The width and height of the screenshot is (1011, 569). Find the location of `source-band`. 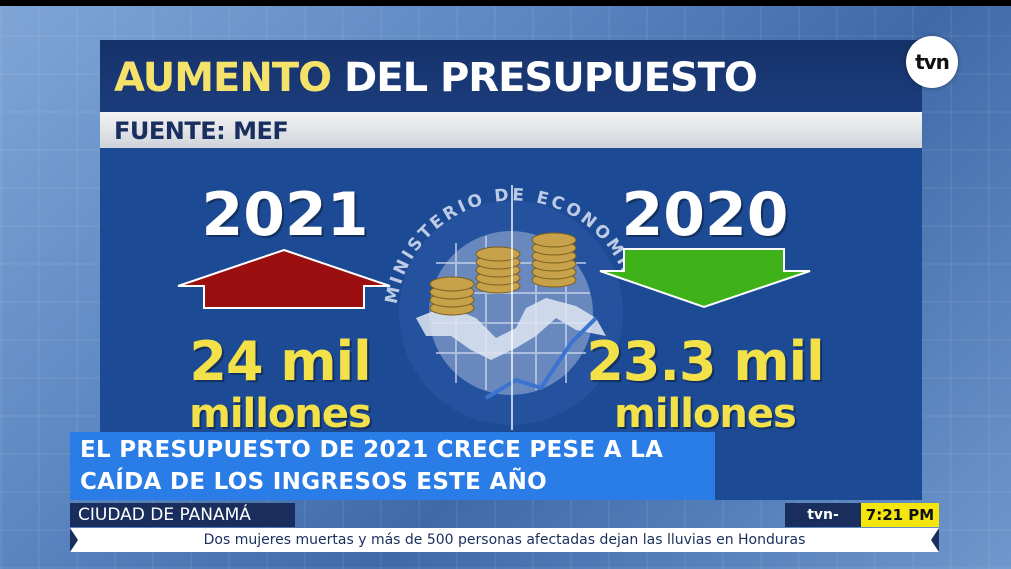

source-band is located at coordinates (511, 130).